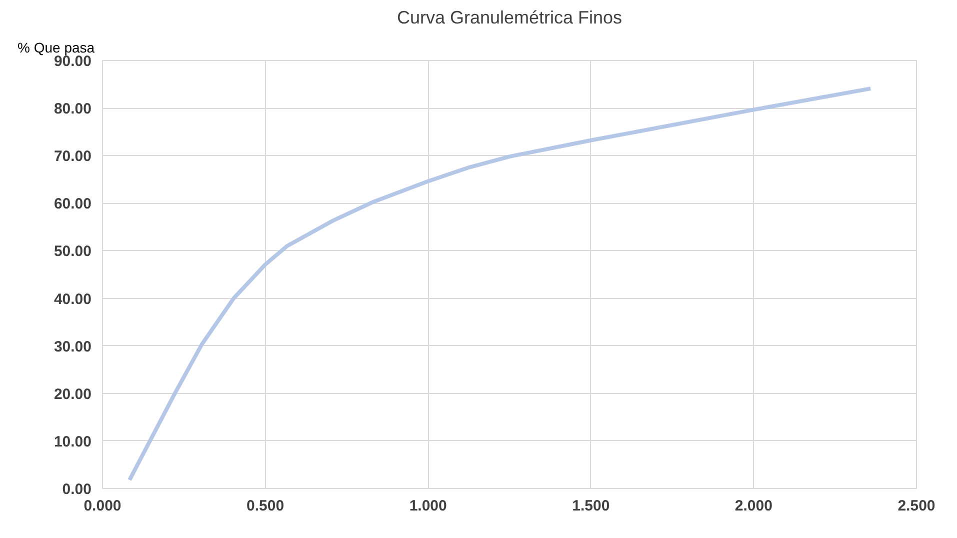 This screenshot has height=538, width=957. I want to click on chart-title: Curva Granulemétrica Finos, so click(509, 18).